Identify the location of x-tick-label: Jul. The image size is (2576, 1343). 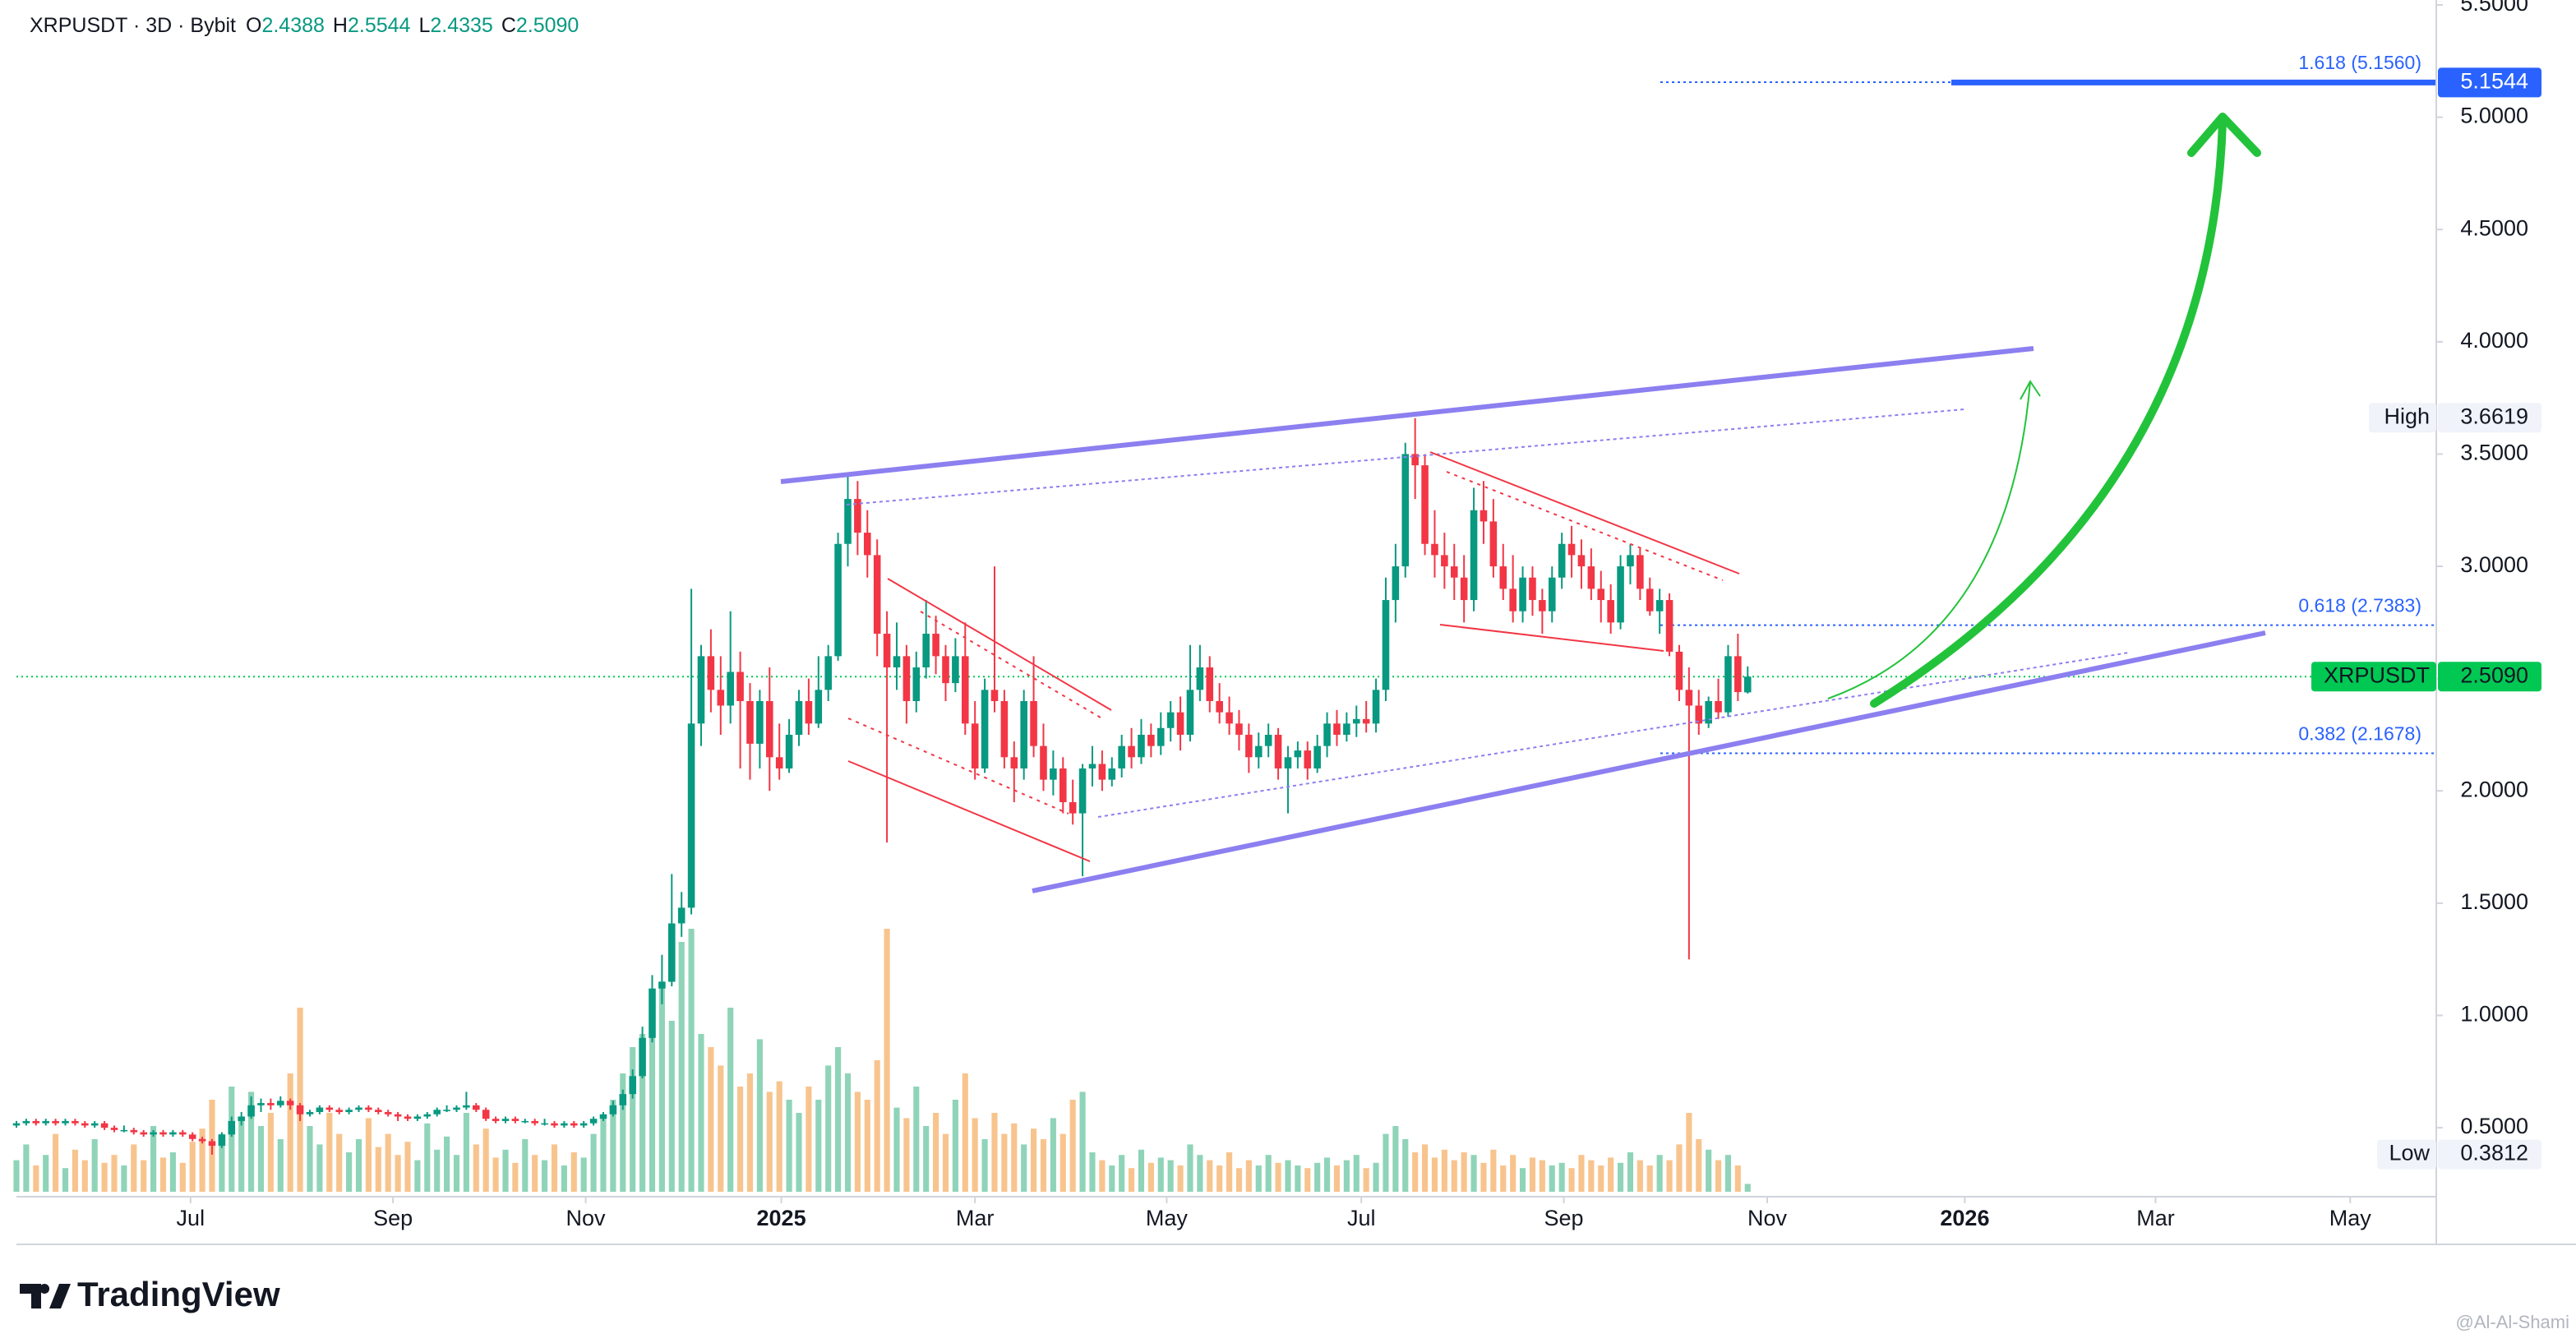
(1361, 1218).